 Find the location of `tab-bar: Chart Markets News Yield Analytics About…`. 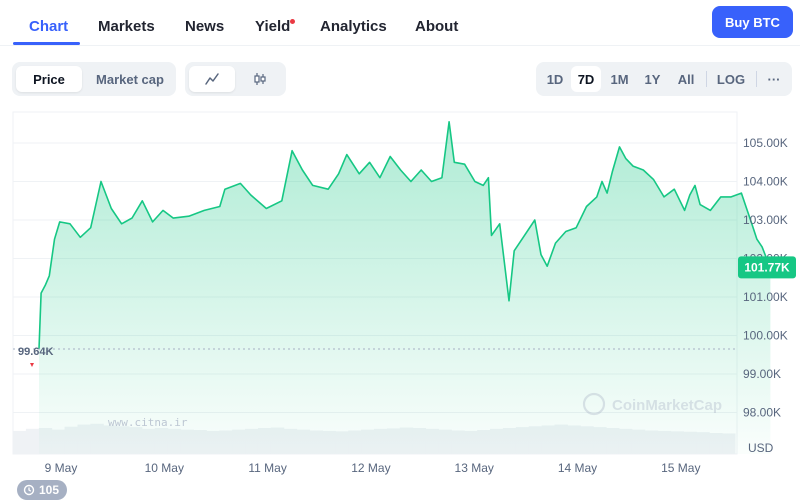

tab-bar: Chart Markets News Yield Analytics About… is located at coordinates (400, 23).